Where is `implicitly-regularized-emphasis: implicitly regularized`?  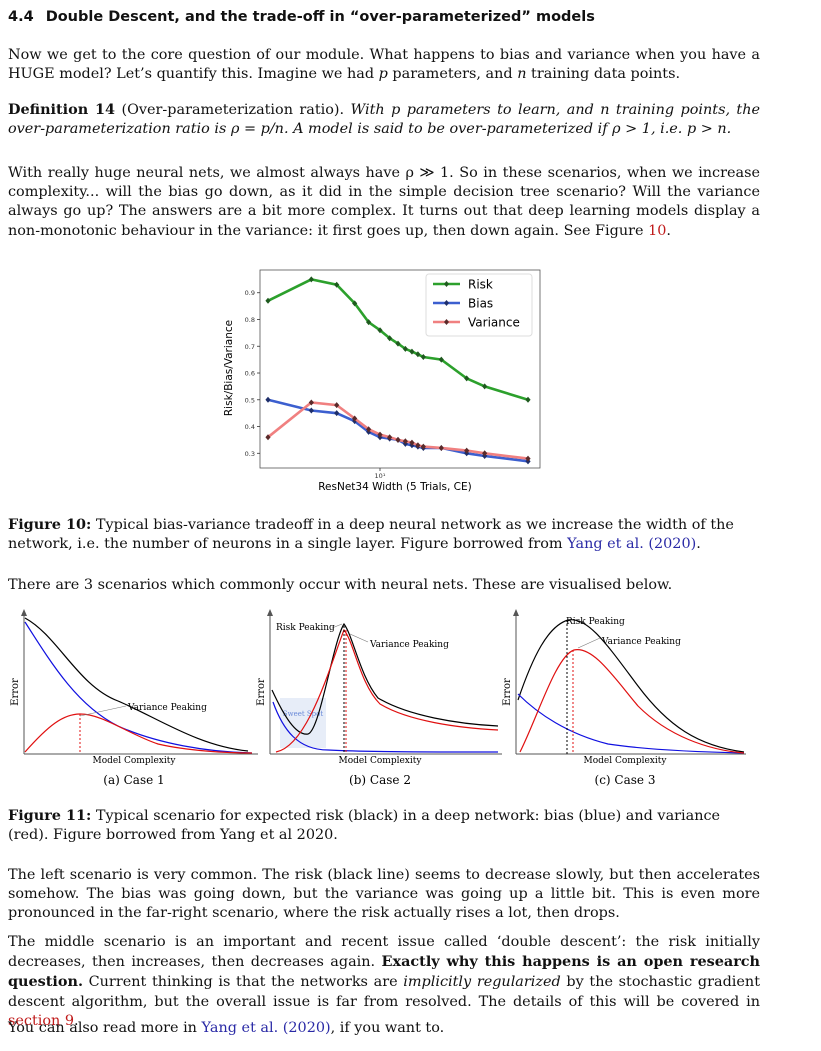
implicitly-regularized-emphasis: implicitly regularized is located at coordinates (482, 982).